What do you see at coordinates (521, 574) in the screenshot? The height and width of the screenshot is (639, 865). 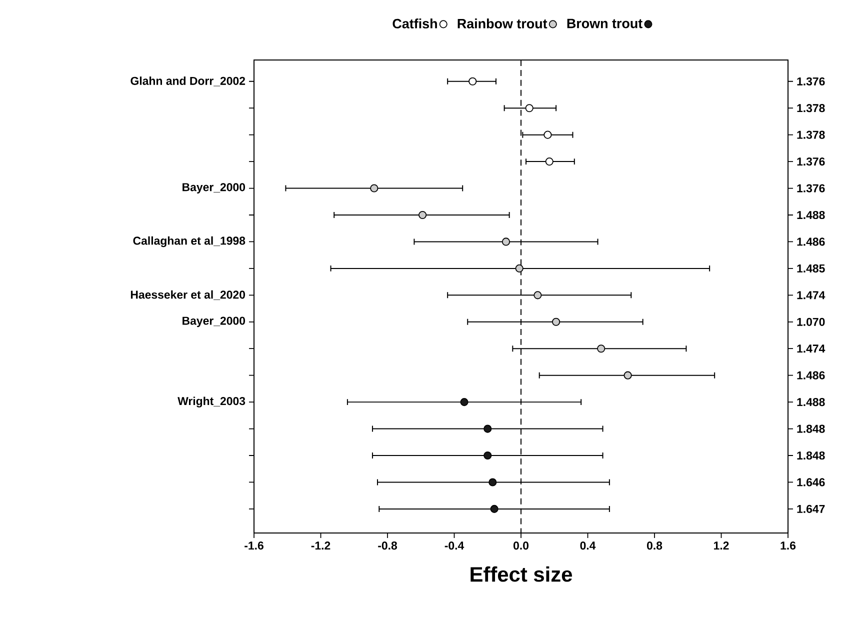 I see `x-axis-title: Effect size` at bounding box center [521, 574].